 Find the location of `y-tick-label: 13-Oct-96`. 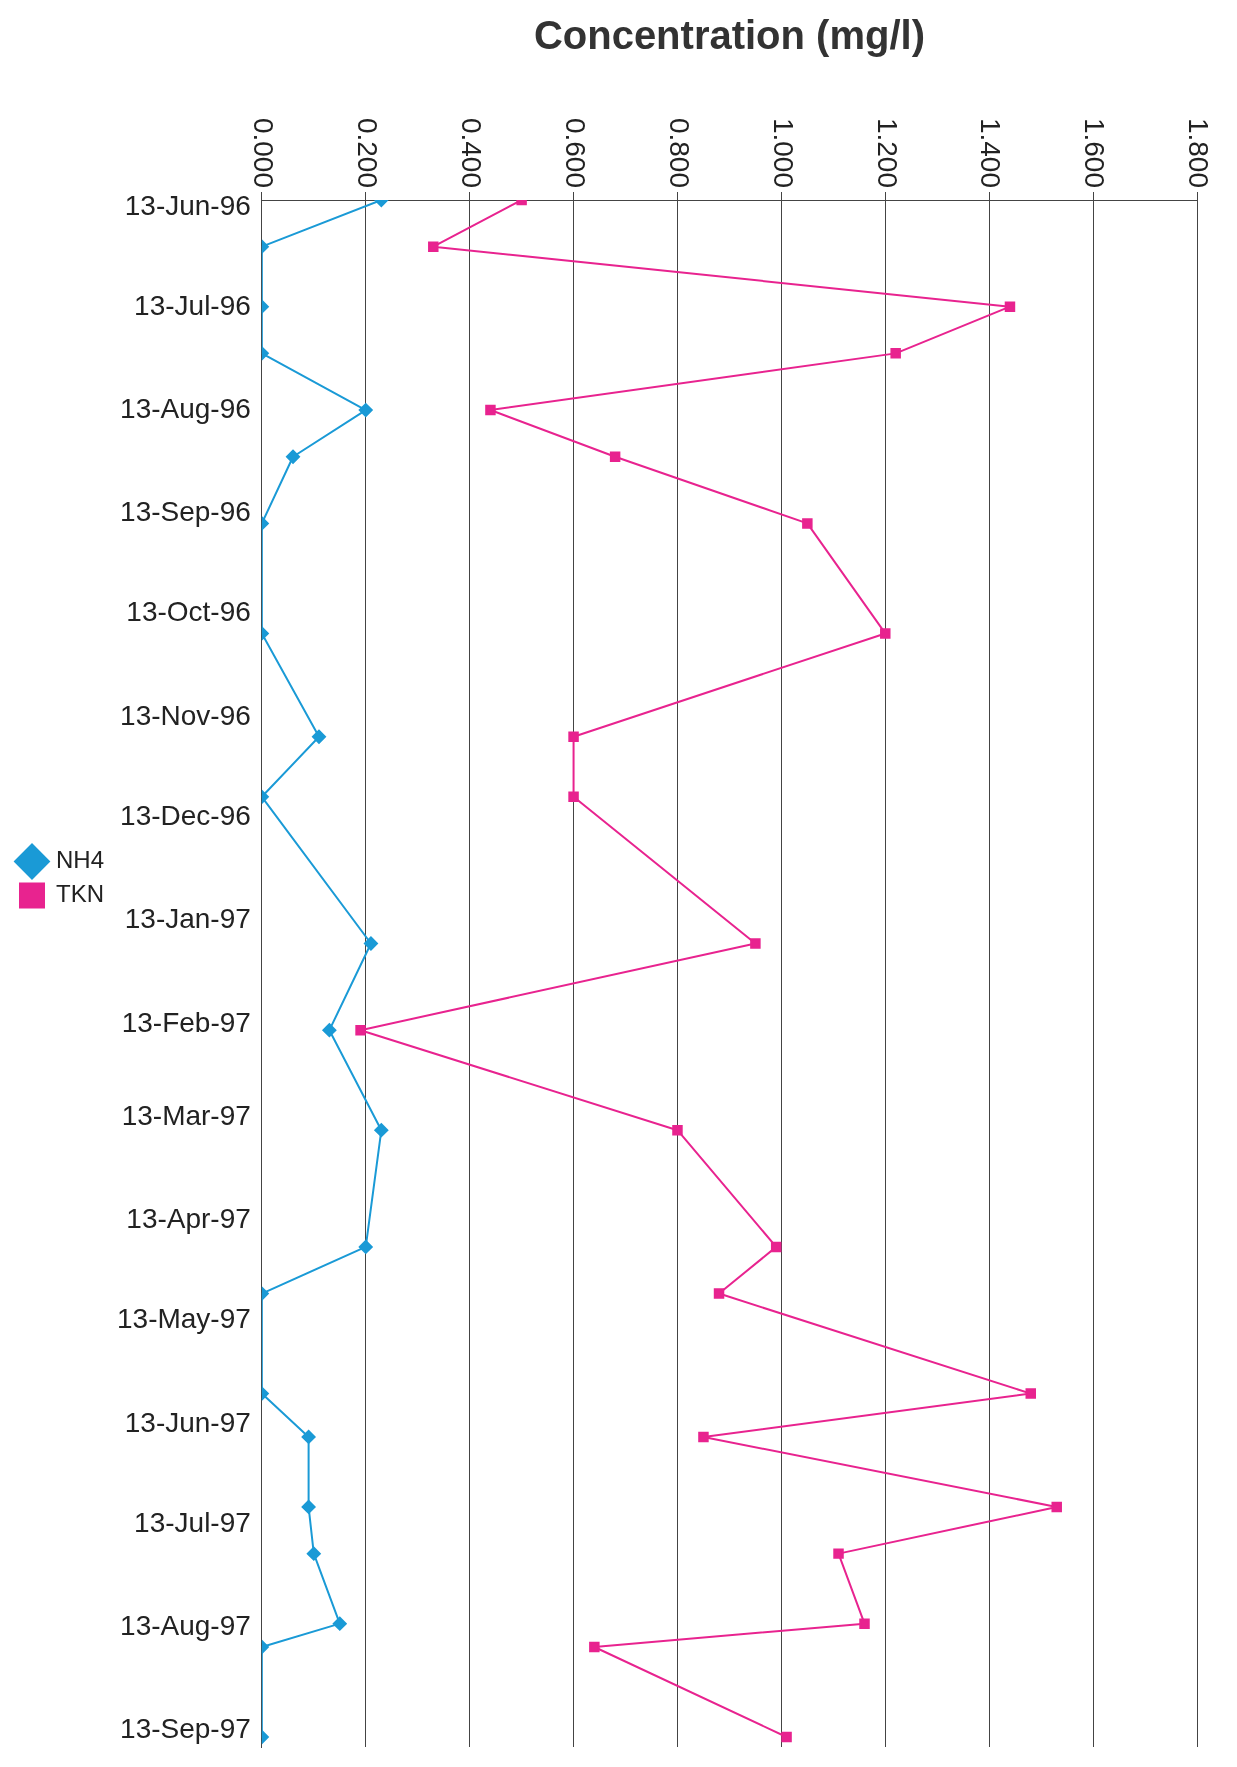

y-tick-label: 13-Oct-96 is located at coordinates (188, 612).